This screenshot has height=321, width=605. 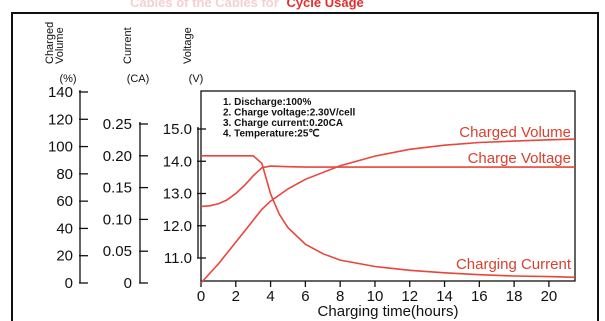 I want to click on x-tick-label-0: 0, so click(x=201, y=296).